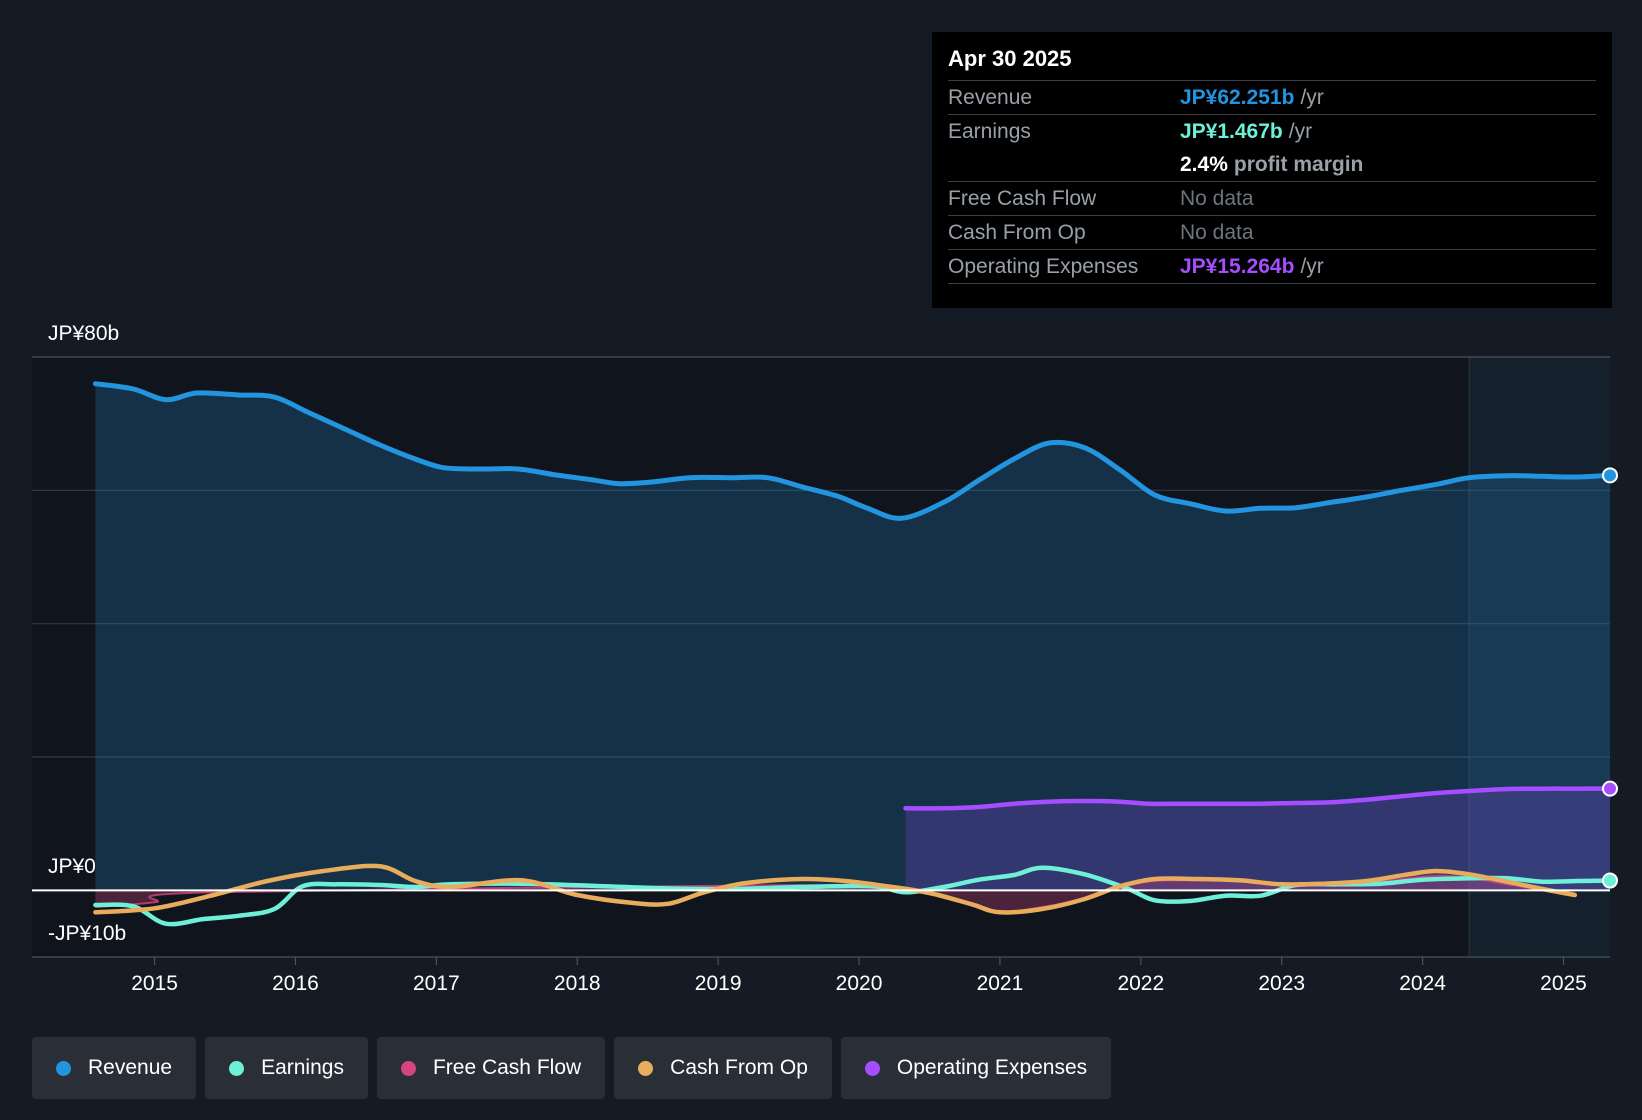 Image resolution: width=1642 pixels, height=1120 pixels. I want to click on tooltip-row-cfo: Cash From Op No data, so click(1272, 232).